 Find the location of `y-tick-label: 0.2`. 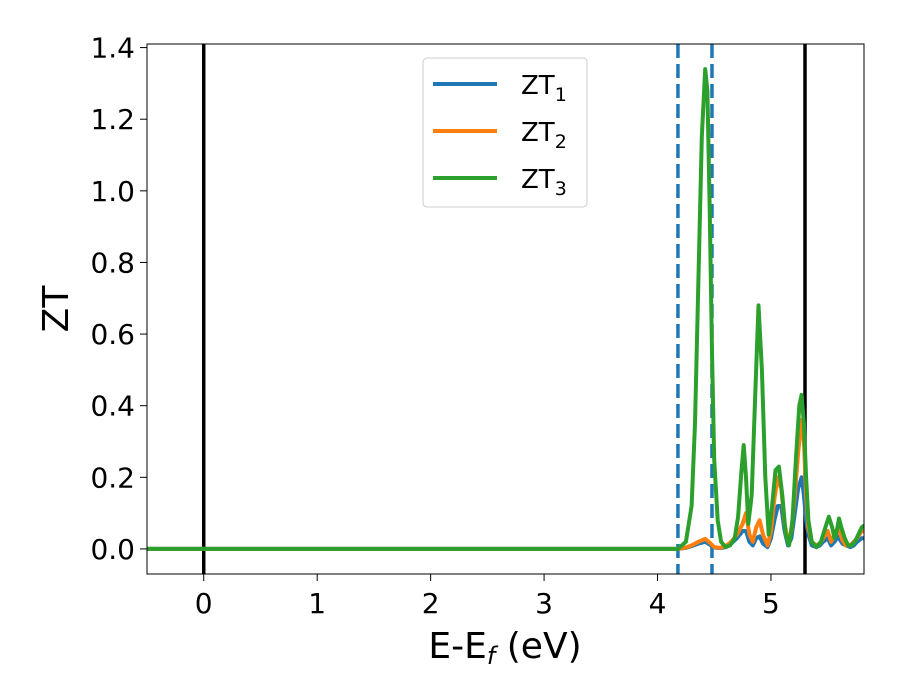

y-tick-label: 0.2 is located at coordinates (112, 477).